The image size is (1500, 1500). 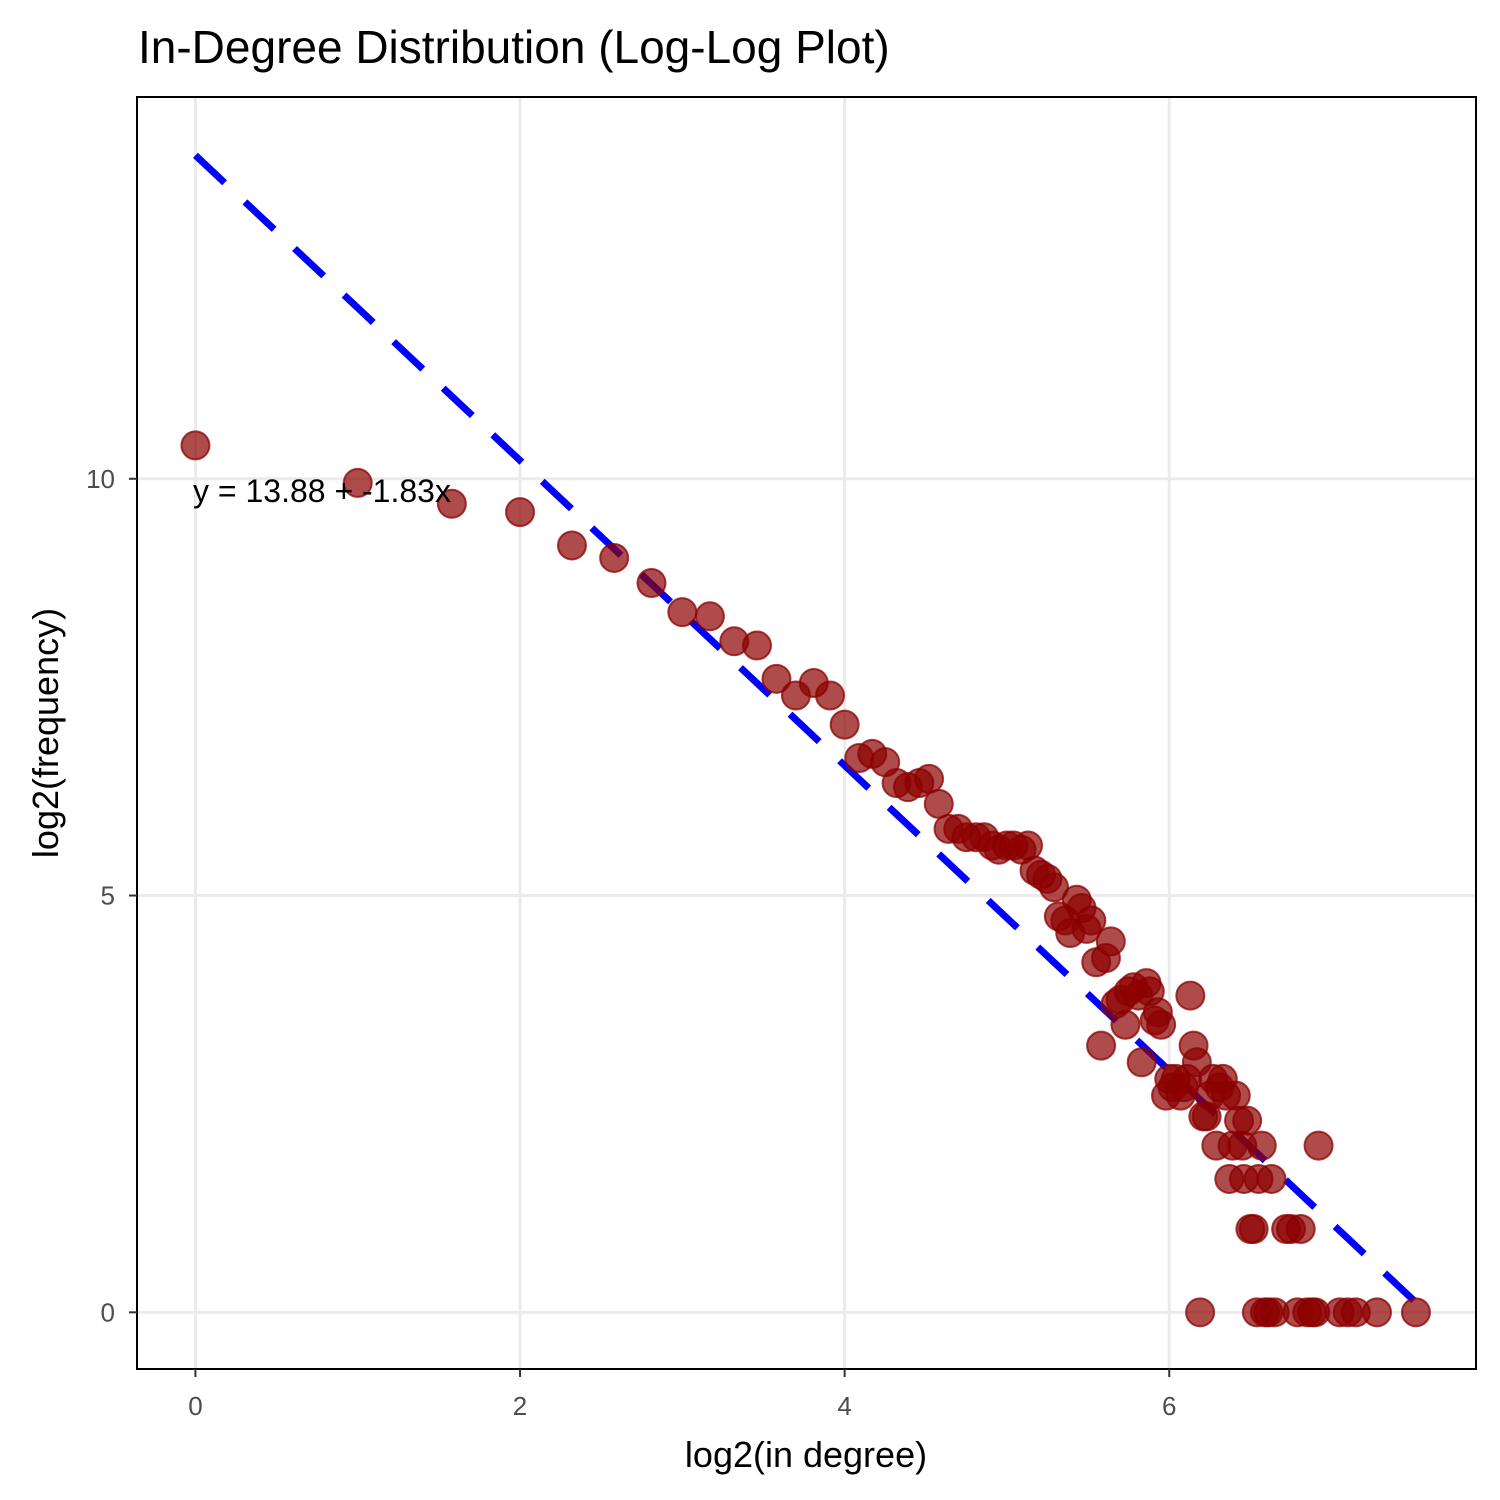 I want to click on x-axis-title: log2(in degree), so click(x=806, y=1454).